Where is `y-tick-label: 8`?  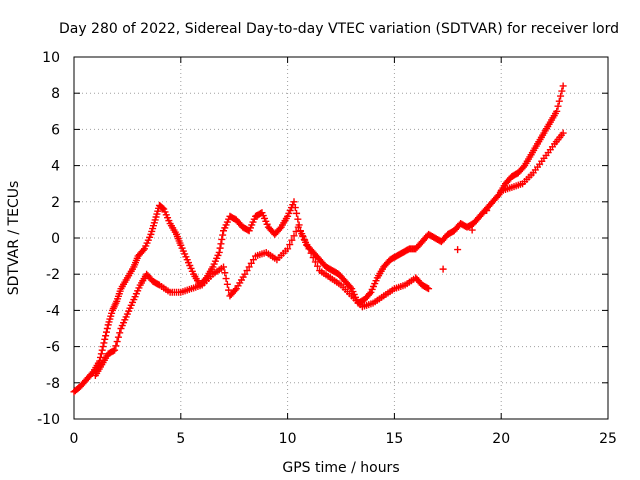 y-tick-label: 8 is located at coordinates (55, 94).